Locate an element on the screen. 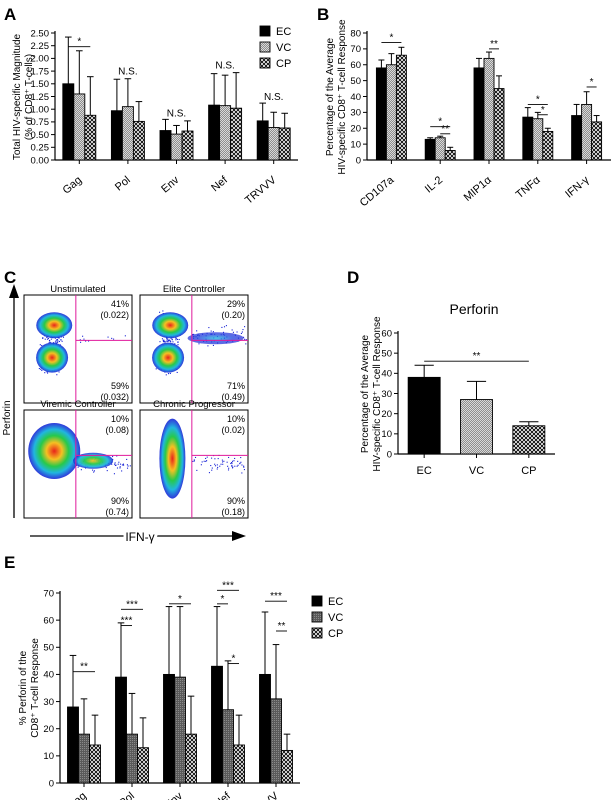  panel-a-ylabel-line2: (% of CD8⁺ T-cells) is located at coordinates (29, 97).